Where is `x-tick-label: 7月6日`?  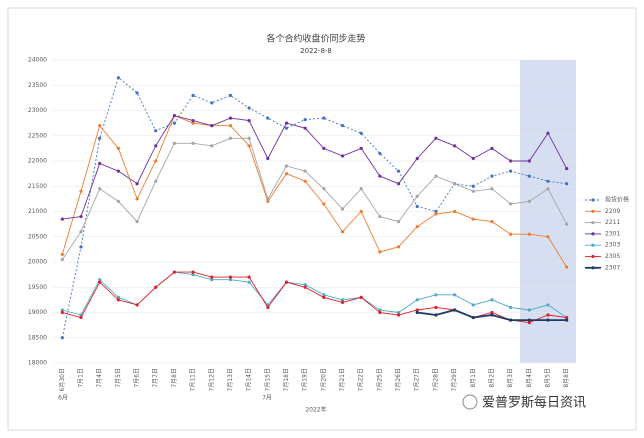 x-tick-label: 7月6日 is located at coordinates (137, 378).